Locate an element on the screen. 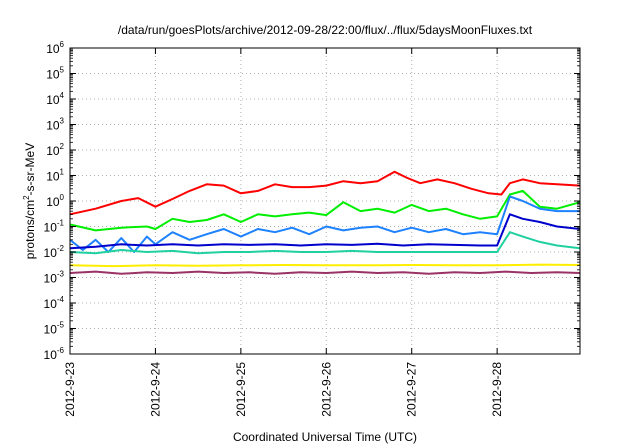  y-tick-label: 10⁰ is located at coordinates (55, 201).